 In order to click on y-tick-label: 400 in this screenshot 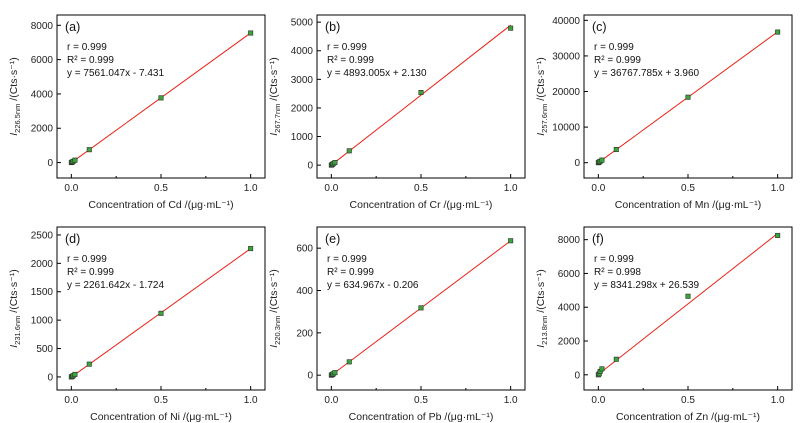, I will do `click(304, 291)`.